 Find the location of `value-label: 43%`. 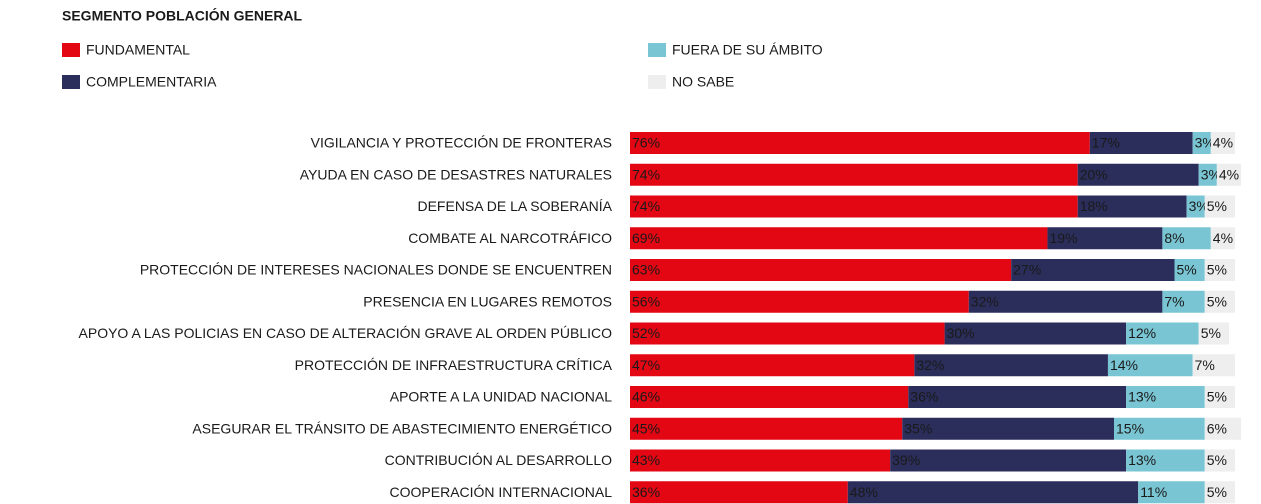

value-label: 43% is located at coordinates (646, 460).